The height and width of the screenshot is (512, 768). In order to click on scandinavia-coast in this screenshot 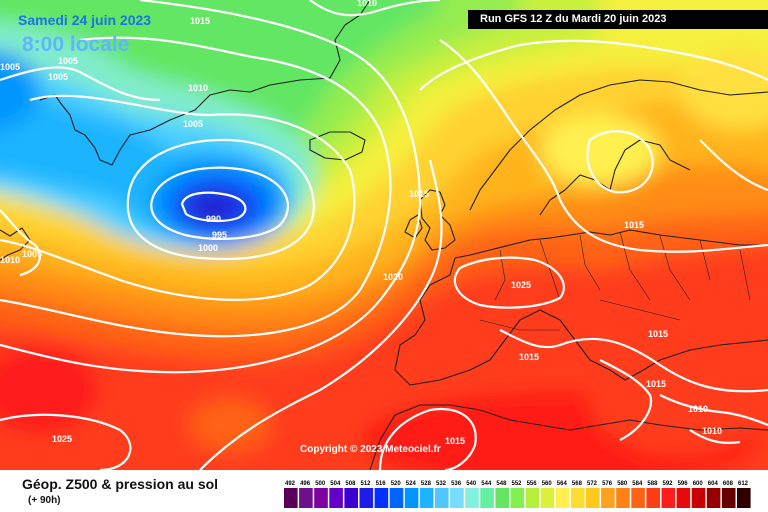, I will do `click(618, 147)`.